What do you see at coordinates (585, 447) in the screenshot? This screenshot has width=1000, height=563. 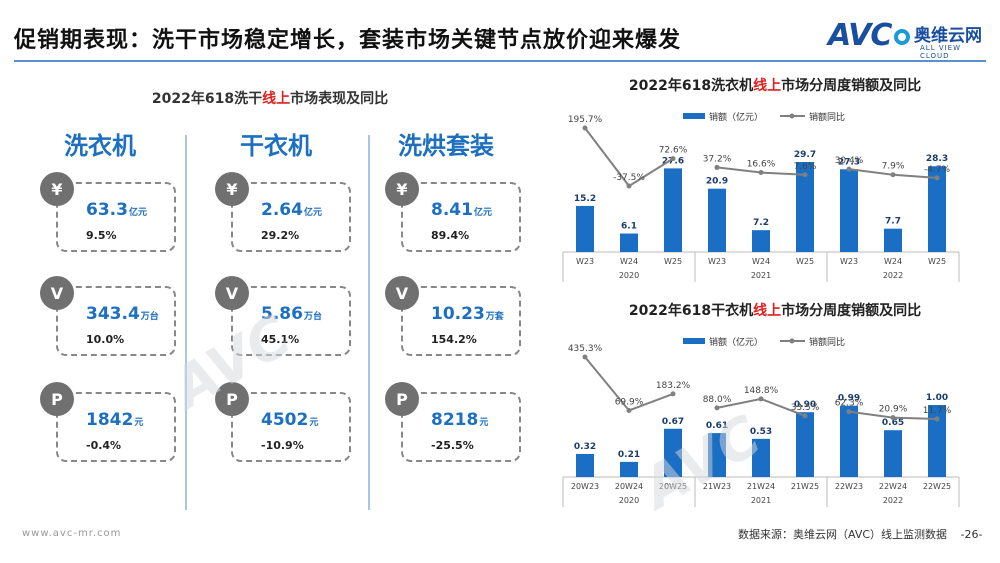 I see `bar-value-label: 0.32` at bounding box center [585, 447].